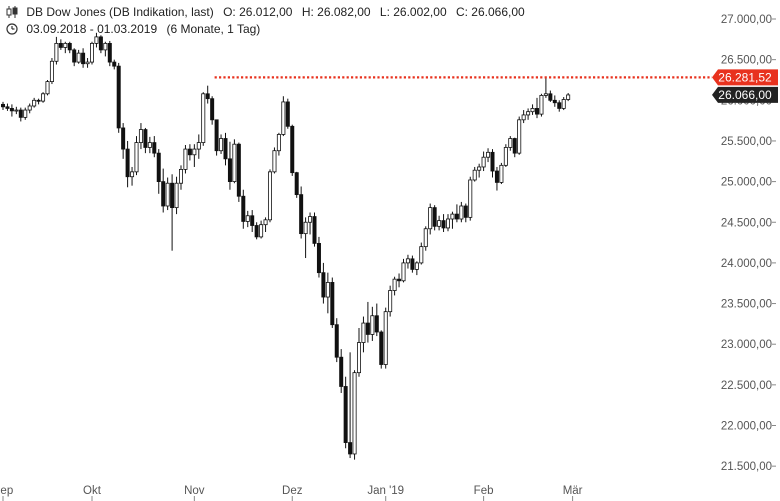 This screenshot has width=780, height=501. I want to click on close-value: C: 26.066,00, so click(490, 12).